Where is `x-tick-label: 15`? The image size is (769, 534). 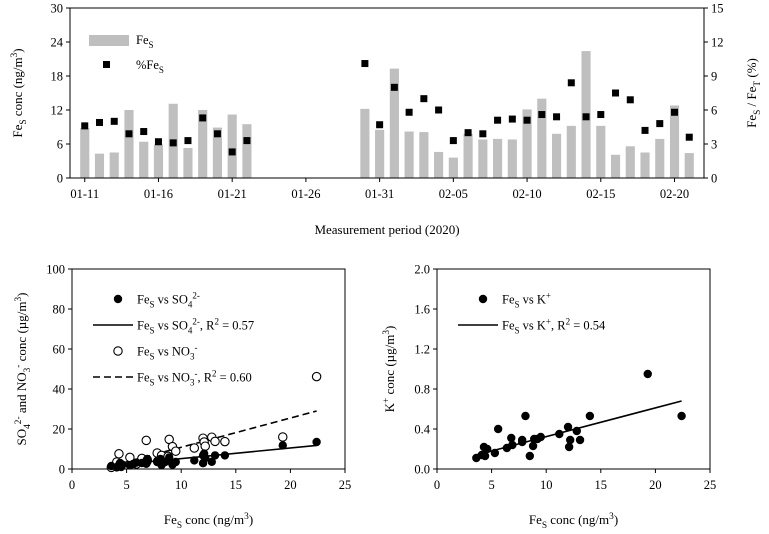 x-tick-label: 15 is located at coordinates (601, 485).